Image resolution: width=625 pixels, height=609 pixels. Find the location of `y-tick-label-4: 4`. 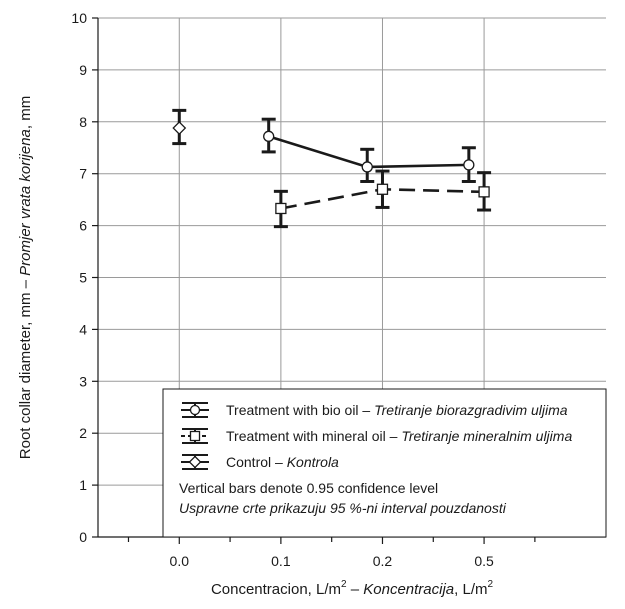

y-tick-label-4: 4 is located at coordinates (83, 329).